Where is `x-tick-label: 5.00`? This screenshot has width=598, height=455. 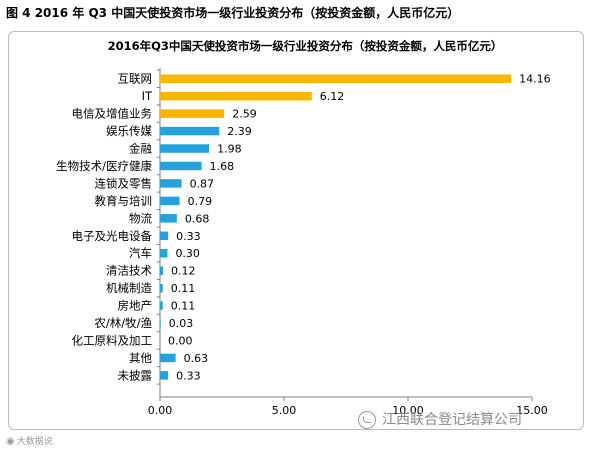 x-tick-label: 5.00 is located at coordinates (284, 410).